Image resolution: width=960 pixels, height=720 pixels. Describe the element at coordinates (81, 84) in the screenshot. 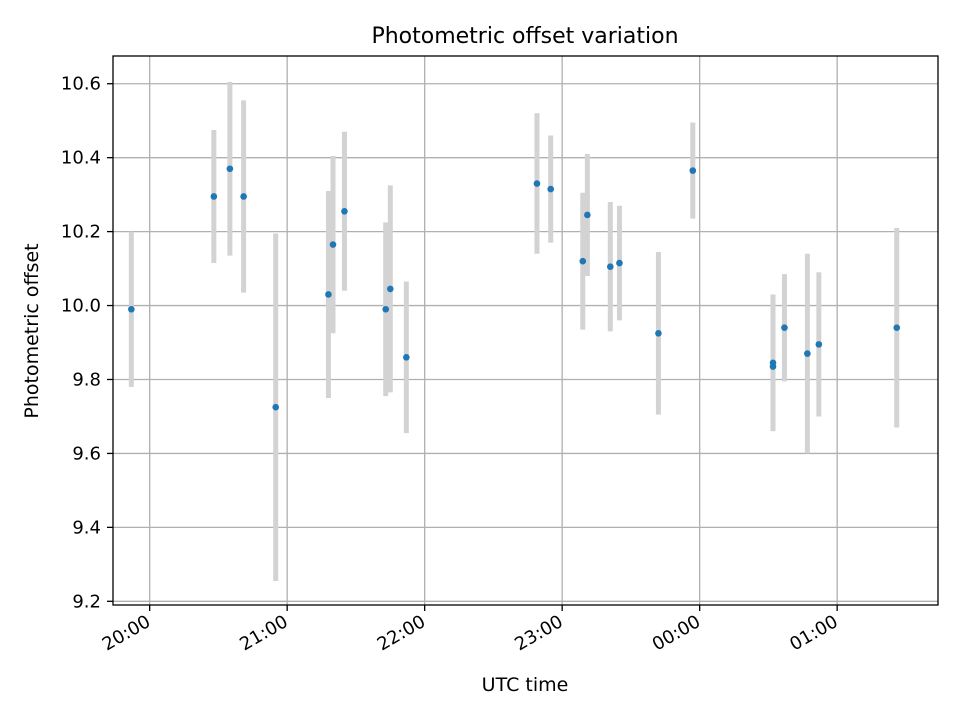

I see `y-tick-label: 10.6` at that location.